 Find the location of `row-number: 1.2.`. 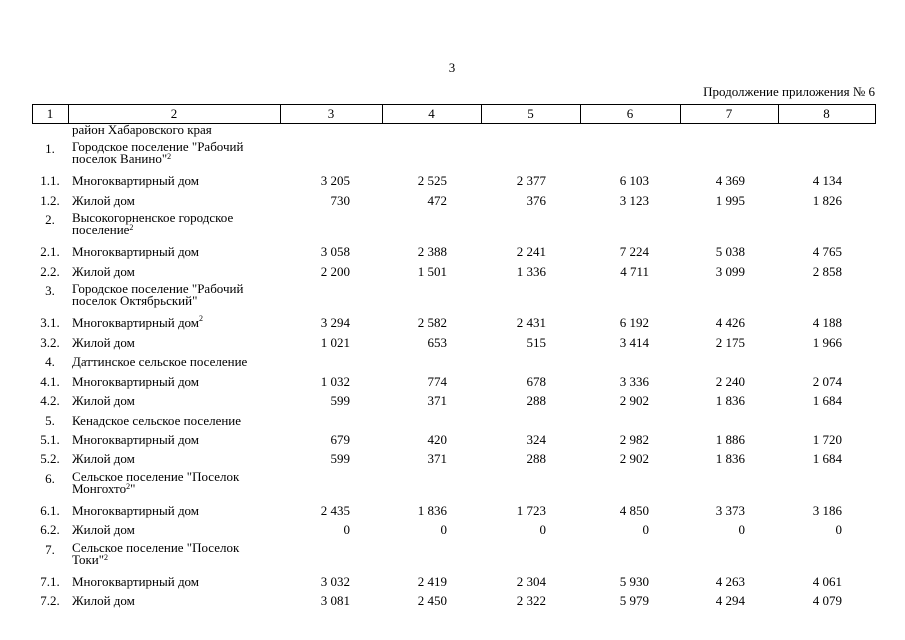

row-number: 1.2. is located at coordinates (50, 200).